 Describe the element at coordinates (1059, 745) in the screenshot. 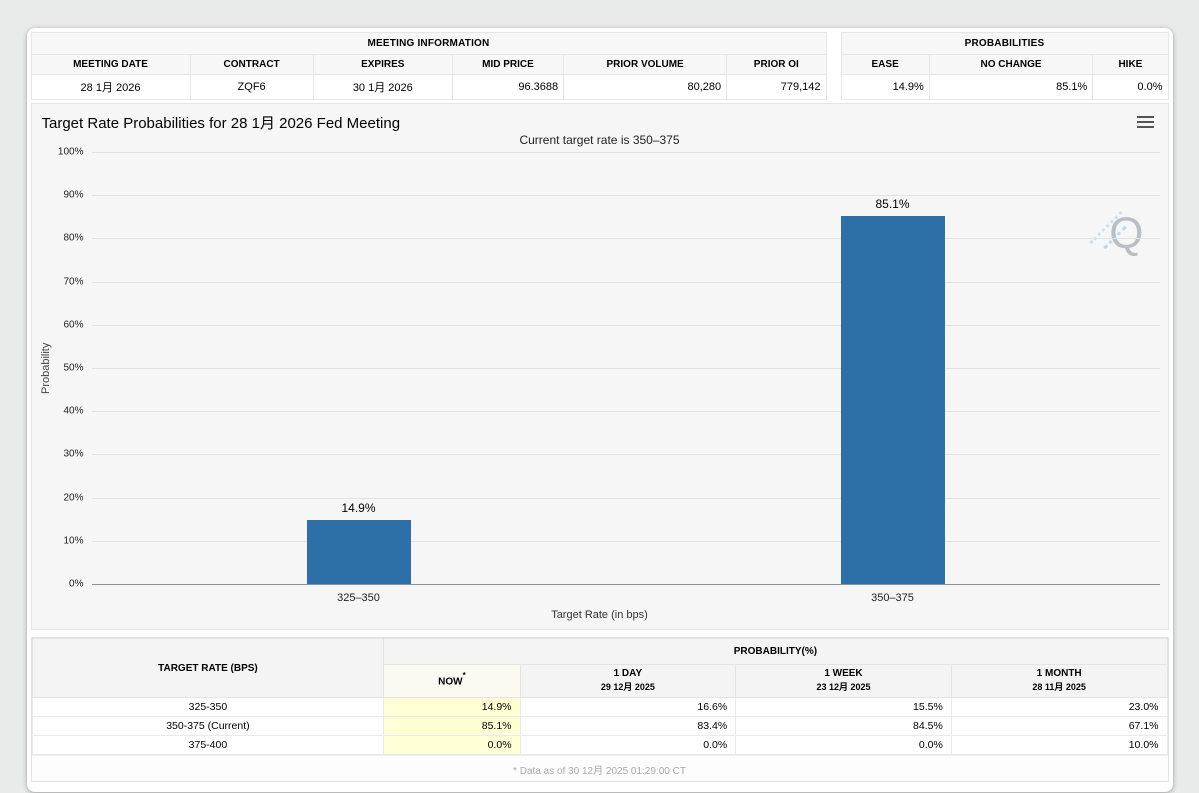

I see `one-month-cell: 10.0%` at that location.